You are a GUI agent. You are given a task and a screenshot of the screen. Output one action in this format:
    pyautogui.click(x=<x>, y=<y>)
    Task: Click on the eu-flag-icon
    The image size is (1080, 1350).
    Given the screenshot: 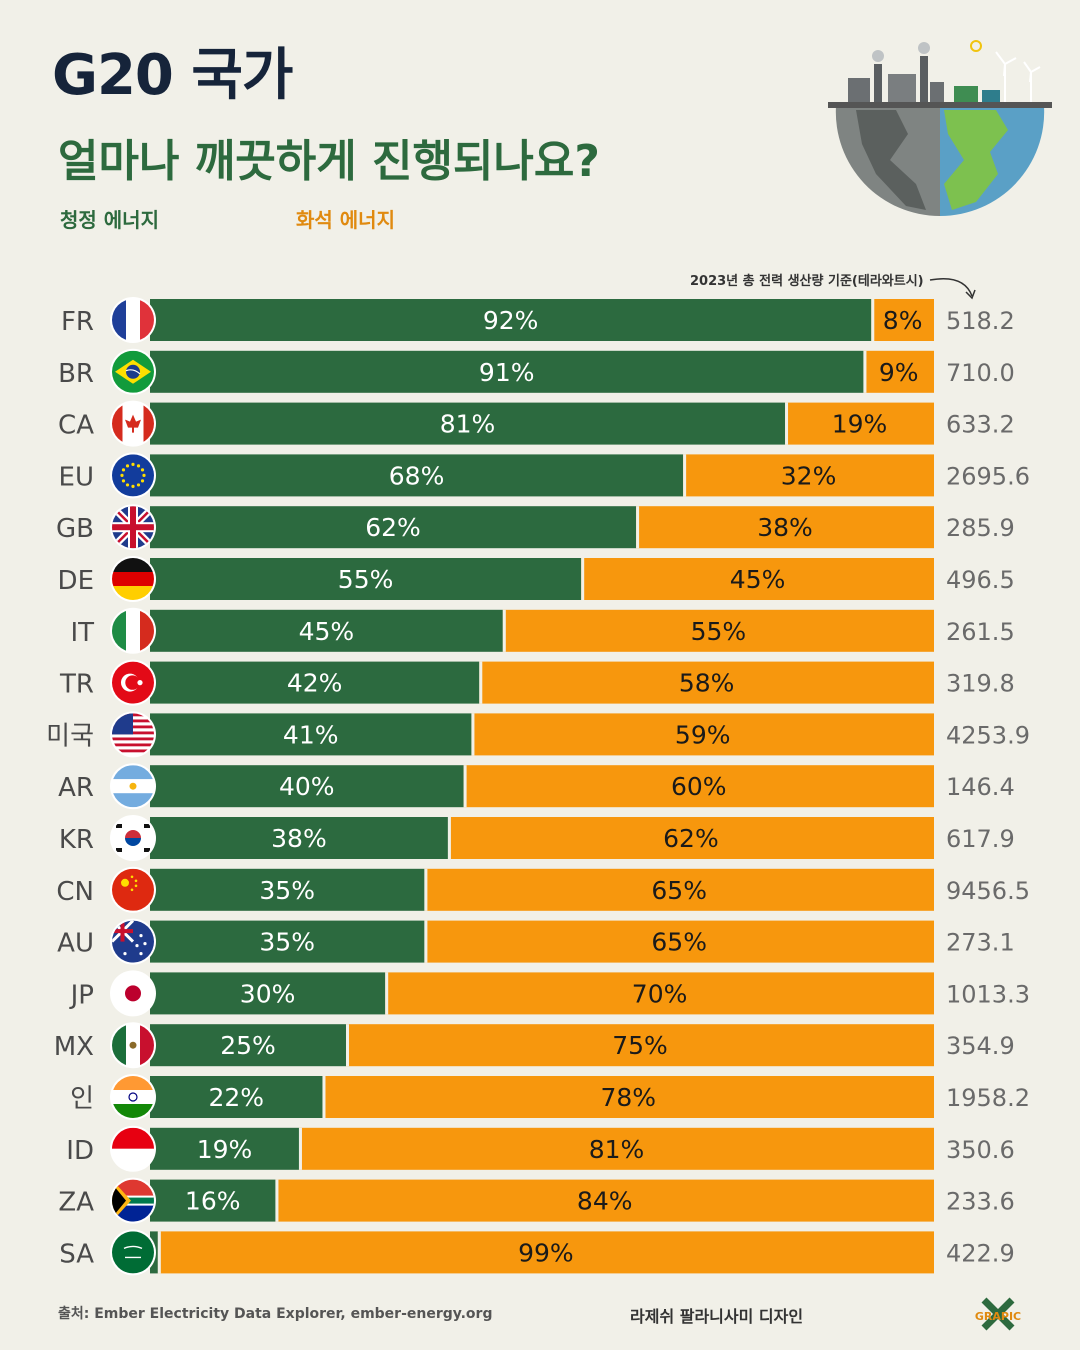 What is the action you would take?
    pyautogui.click(x=133, y=475)
    